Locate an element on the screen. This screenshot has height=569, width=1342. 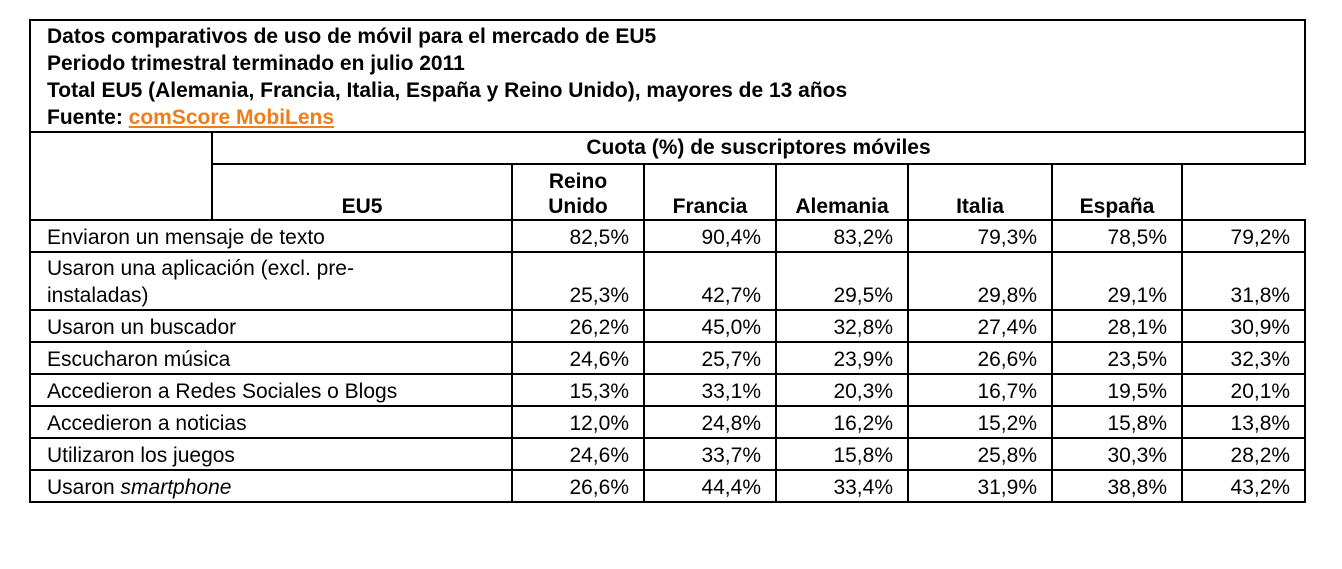
cell-alemania: 79,3% is located at coordinates (980, 236).